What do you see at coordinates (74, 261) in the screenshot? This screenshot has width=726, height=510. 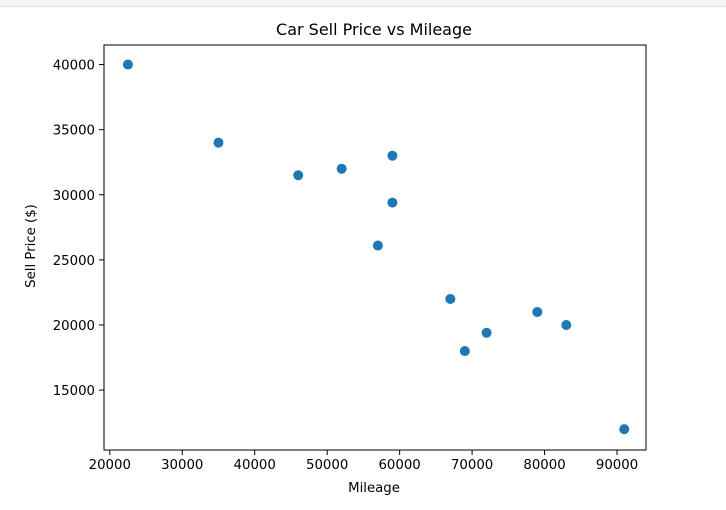 I see `y-tick-label: 25000` at bounding box center [74, 261].